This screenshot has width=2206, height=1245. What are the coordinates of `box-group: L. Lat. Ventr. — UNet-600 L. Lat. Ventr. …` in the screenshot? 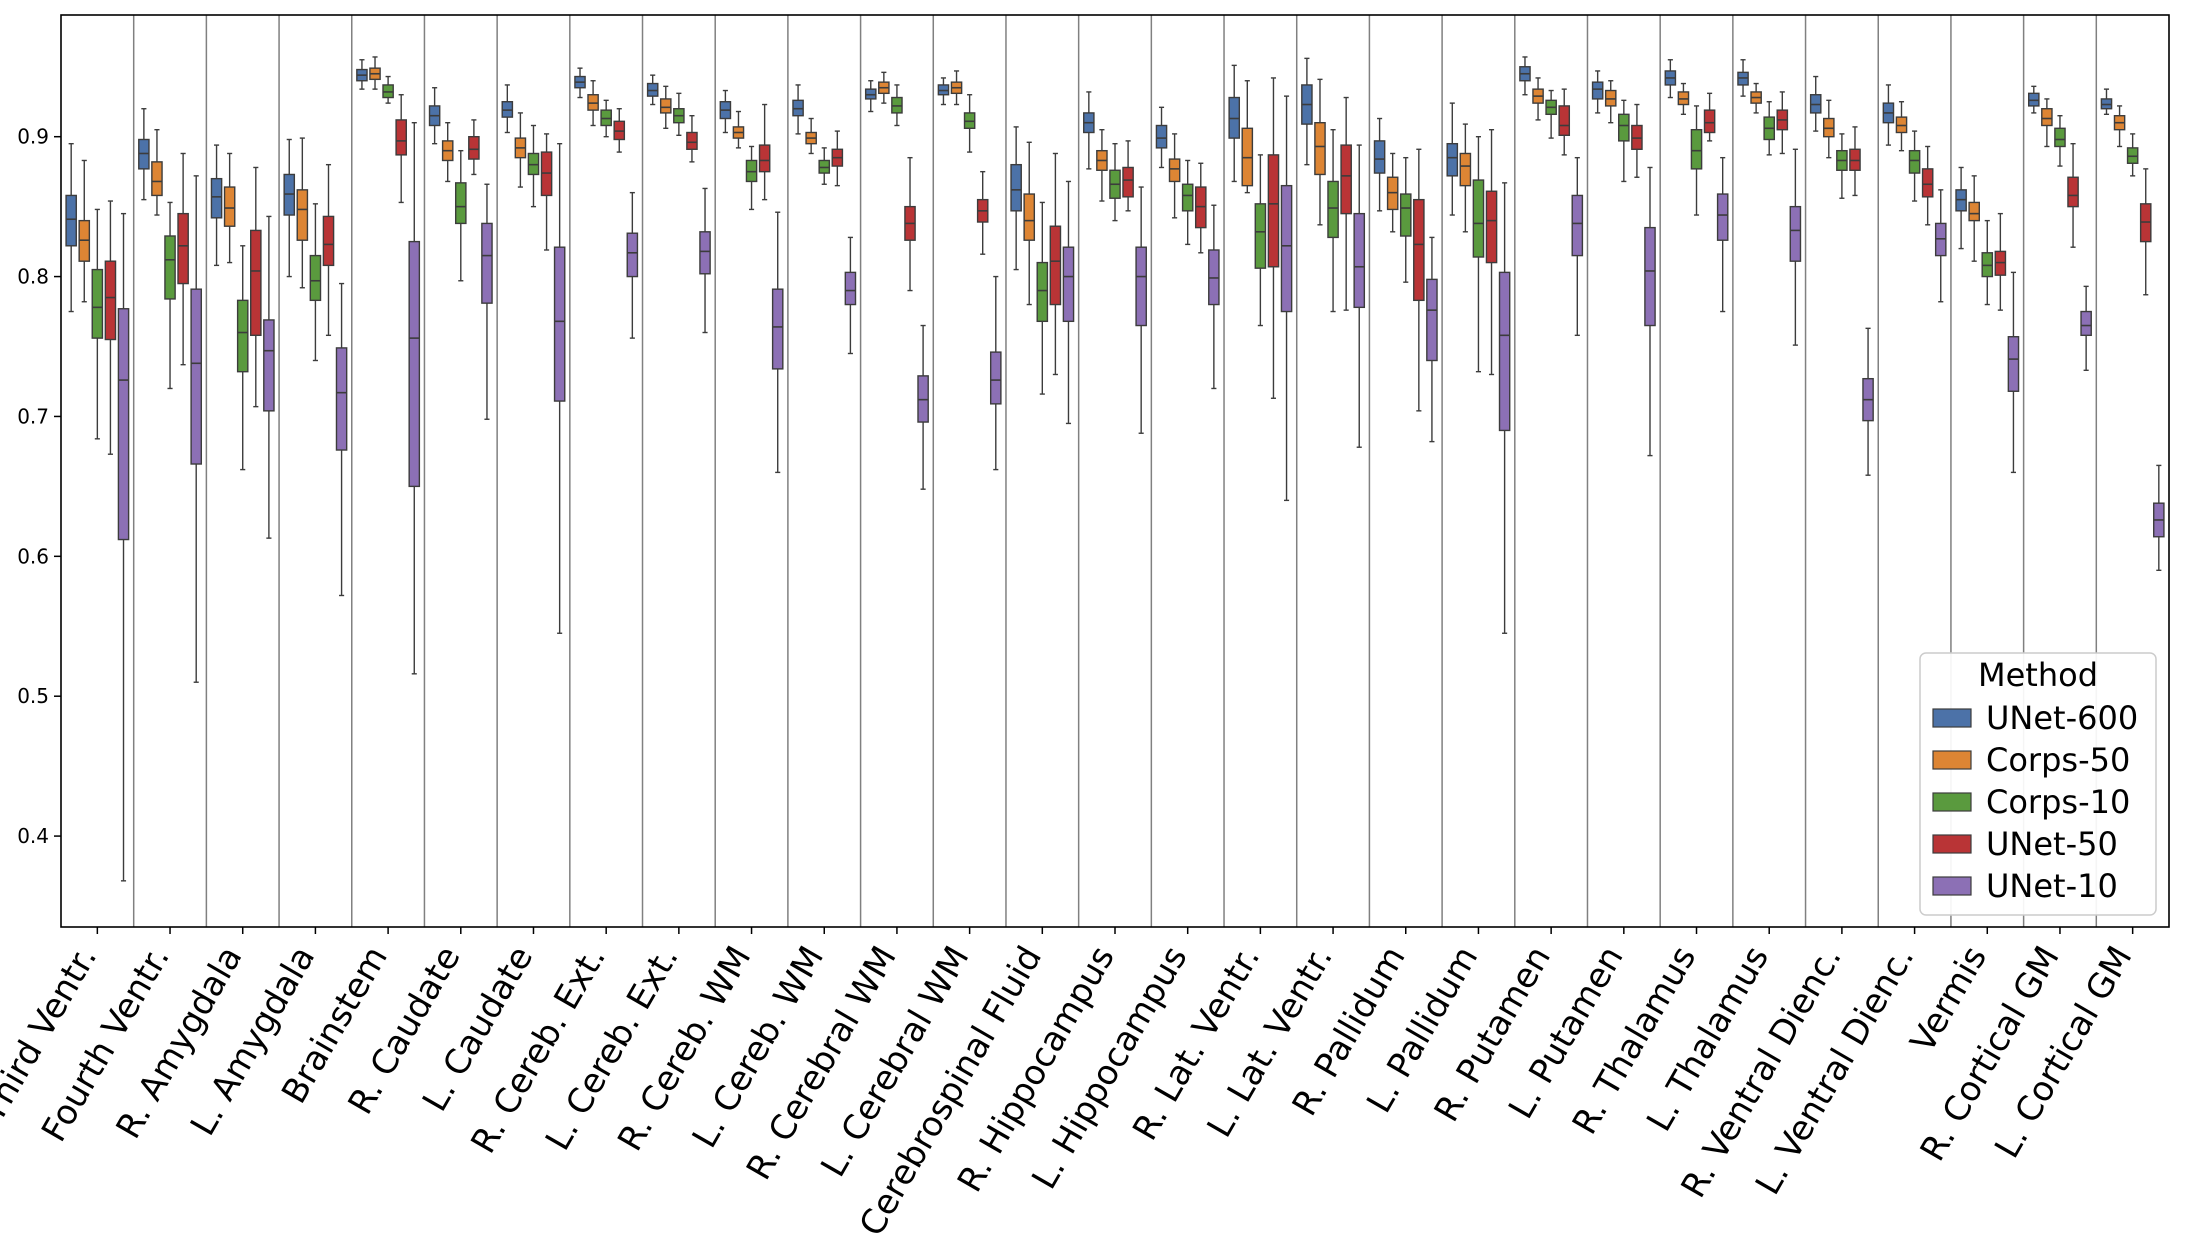 It's located at (1333, 252).